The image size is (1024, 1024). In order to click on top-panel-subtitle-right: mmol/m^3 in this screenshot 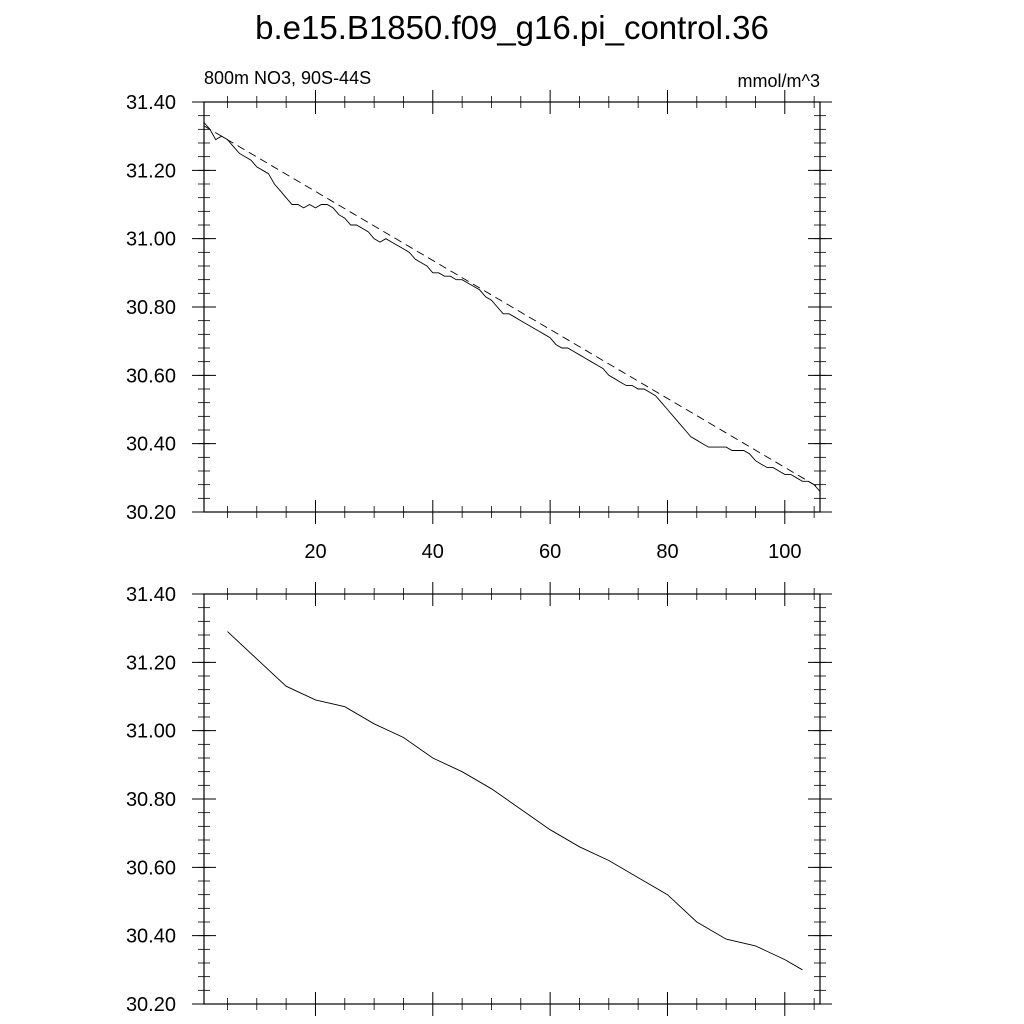, I will do `click(779, 81)`.